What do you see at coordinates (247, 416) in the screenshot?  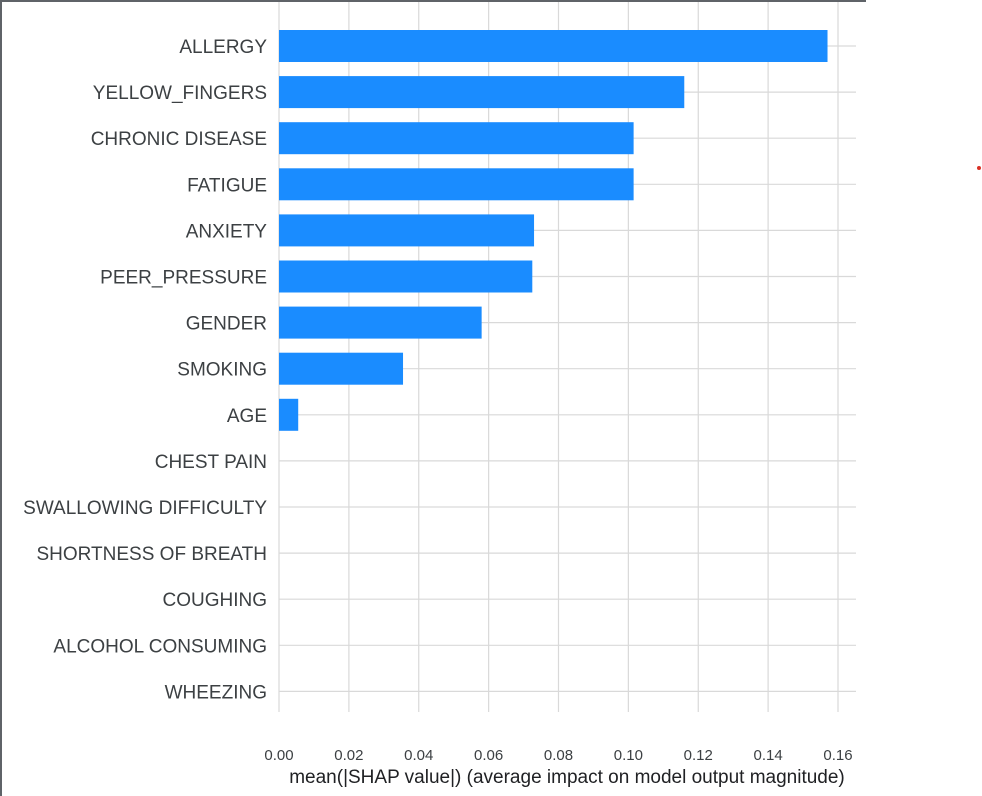 I see `category-label: AGE` at bounding box center [247, 416].